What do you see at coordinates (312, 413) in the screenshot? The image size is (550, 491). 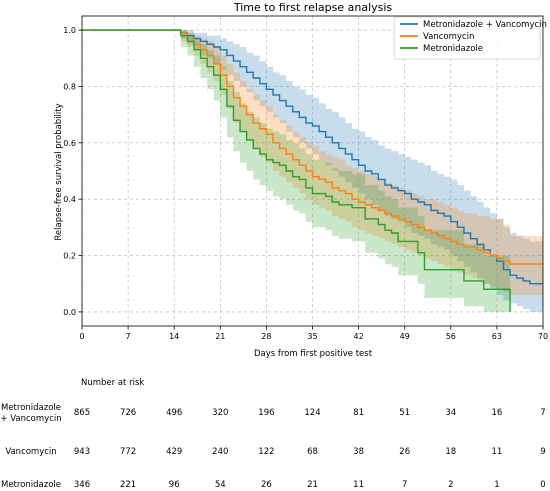 I see `risk-value-0-5: 124` at bounding box center [312, 413].